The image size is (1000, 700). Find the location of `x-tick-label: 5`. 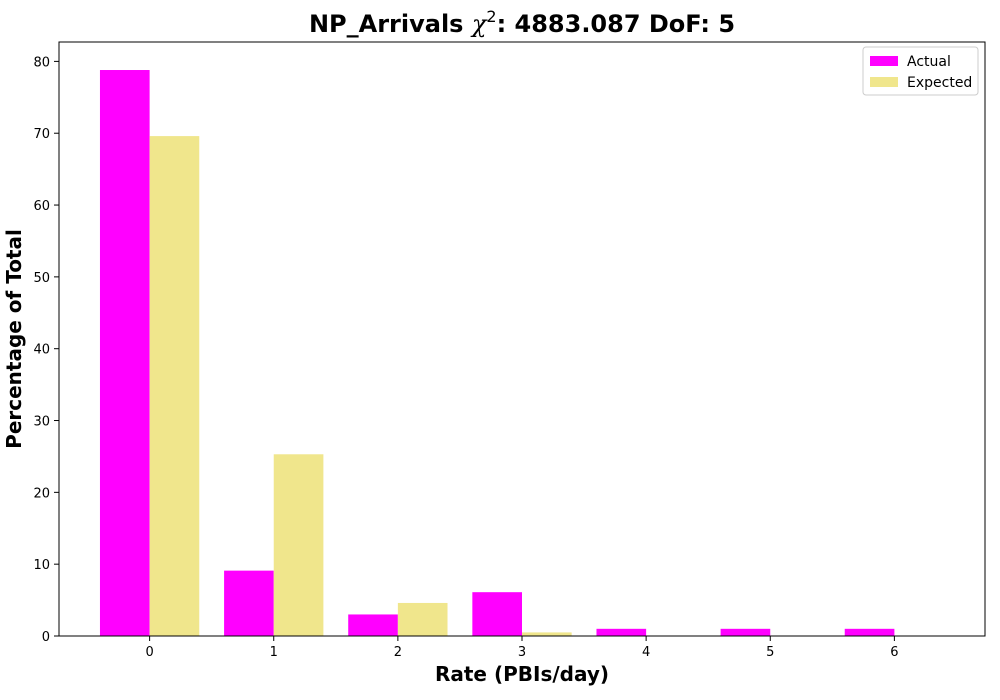

x-tick-label: 5 is located at coordinates (770, 652).